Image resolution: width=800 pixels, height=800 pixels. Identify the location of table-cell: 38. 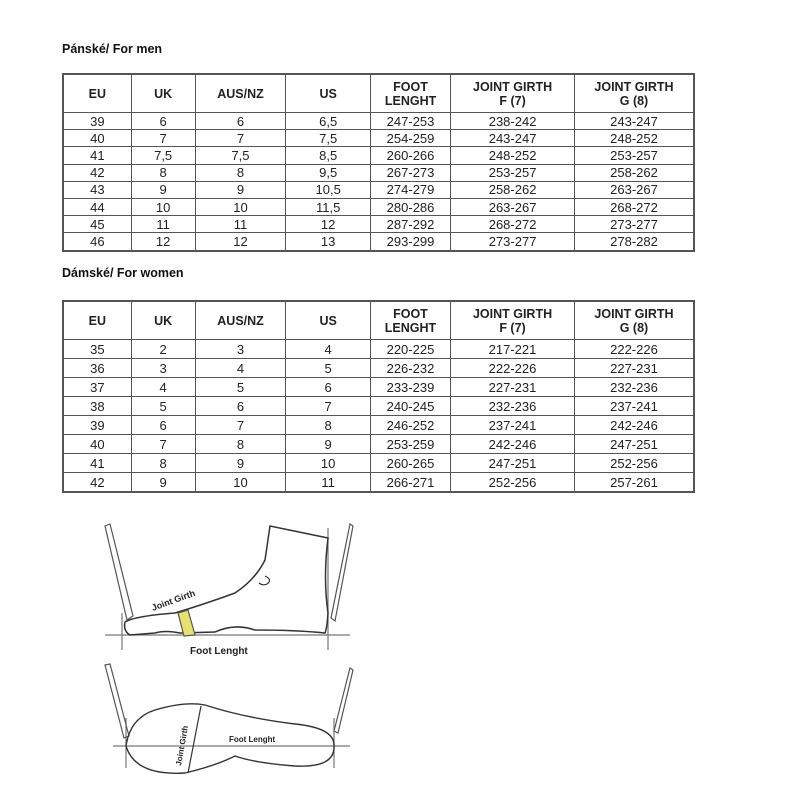
(97, 406).